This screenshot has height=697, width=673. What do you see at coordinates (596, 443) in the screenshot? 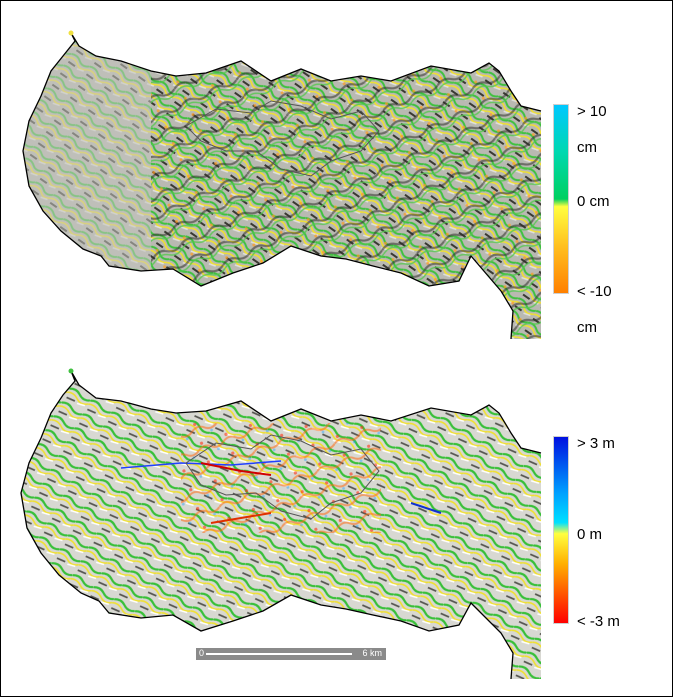
I see `legend-bottom-max-label: > 3 m` at bounding box center [596, 443].